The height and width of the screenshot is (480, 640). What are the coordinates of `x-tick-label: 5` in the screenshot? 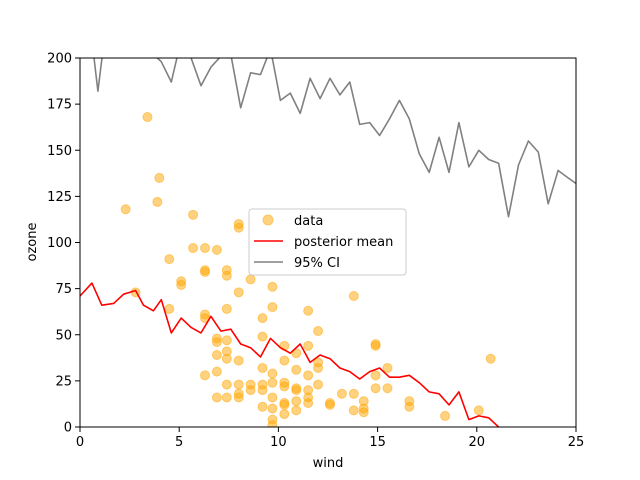 It's located at (179, 442).